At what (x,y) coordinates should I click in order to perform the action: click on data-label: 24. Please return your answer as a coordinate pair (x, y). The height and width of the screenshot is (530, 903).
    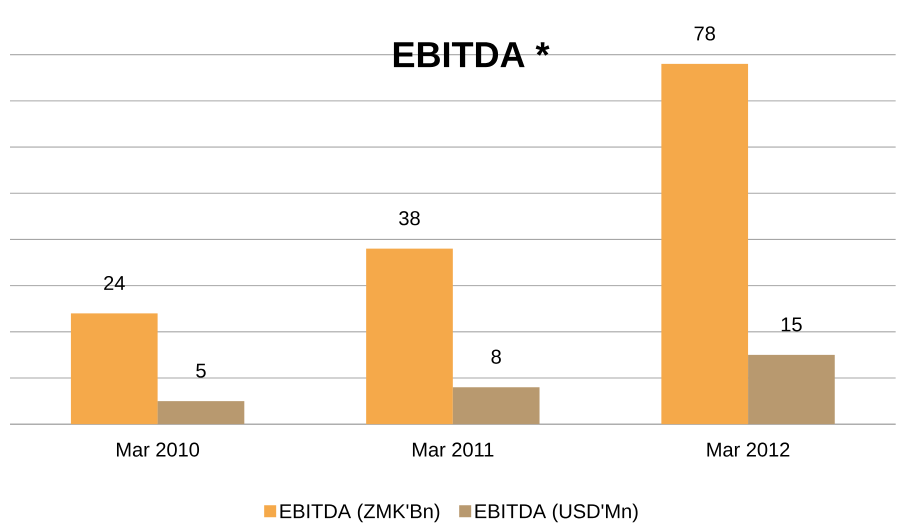
    Looking at the image, I should click on (114, 283).